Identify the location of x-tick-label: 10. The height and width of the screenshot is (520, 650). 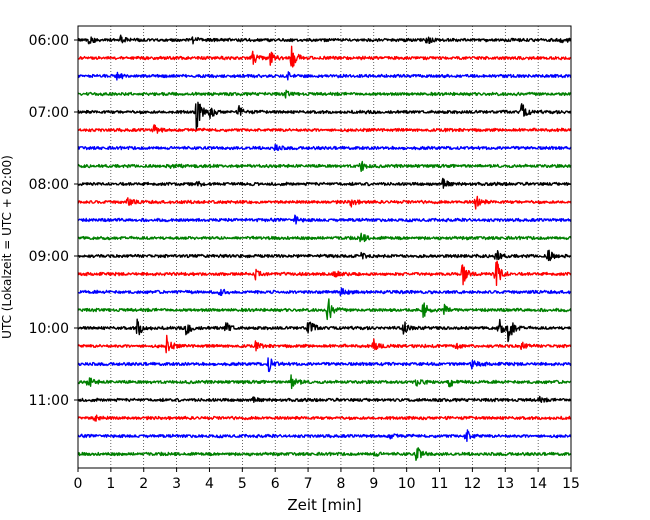
(407, 484).